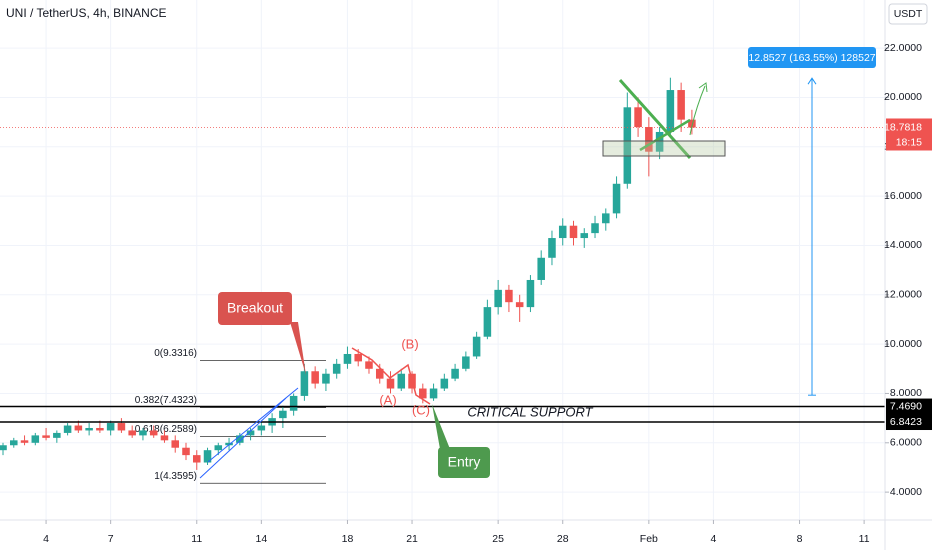  I want to click on time-axis, so click(466, 535).